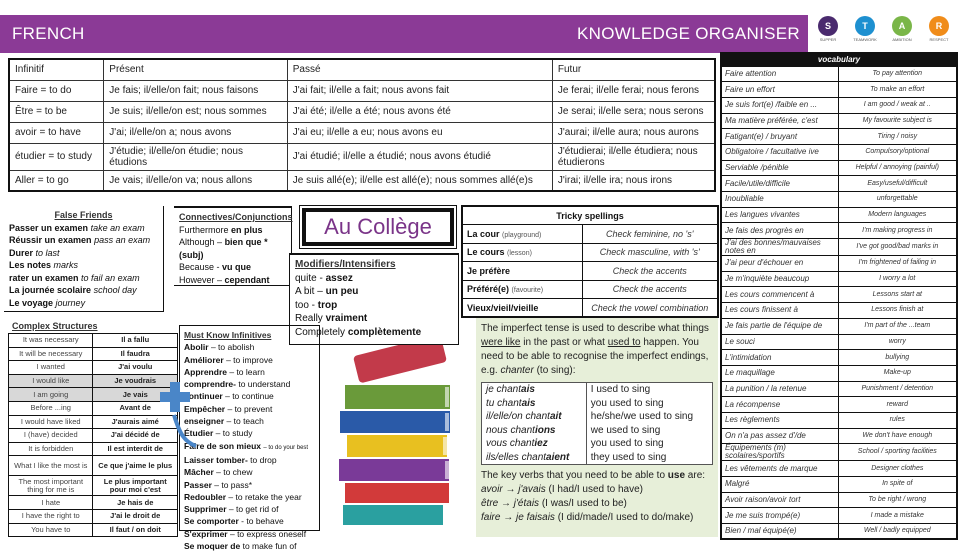 This screenshot has height=552, width=960. What do you see at coordinates (135, 381) in the screenshot?
I see `french-cell: Je voudrais` at bounding box center [135, 381].